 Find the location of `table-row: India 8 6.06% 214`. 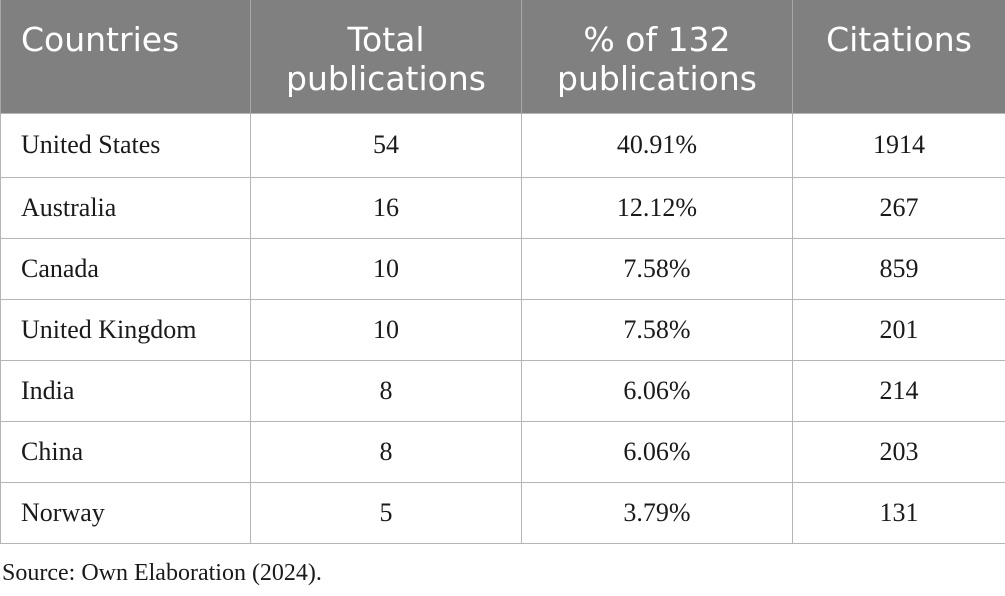

table-row: India 8 6.06% 214 is located at coordinates (502, 390).